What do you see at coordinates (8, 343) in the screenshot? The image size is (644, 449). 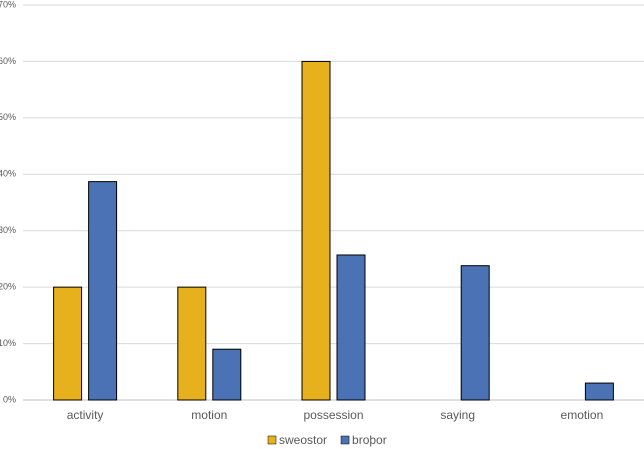 I see `y-tick-label: 10%` at bounding box center [8, 343].